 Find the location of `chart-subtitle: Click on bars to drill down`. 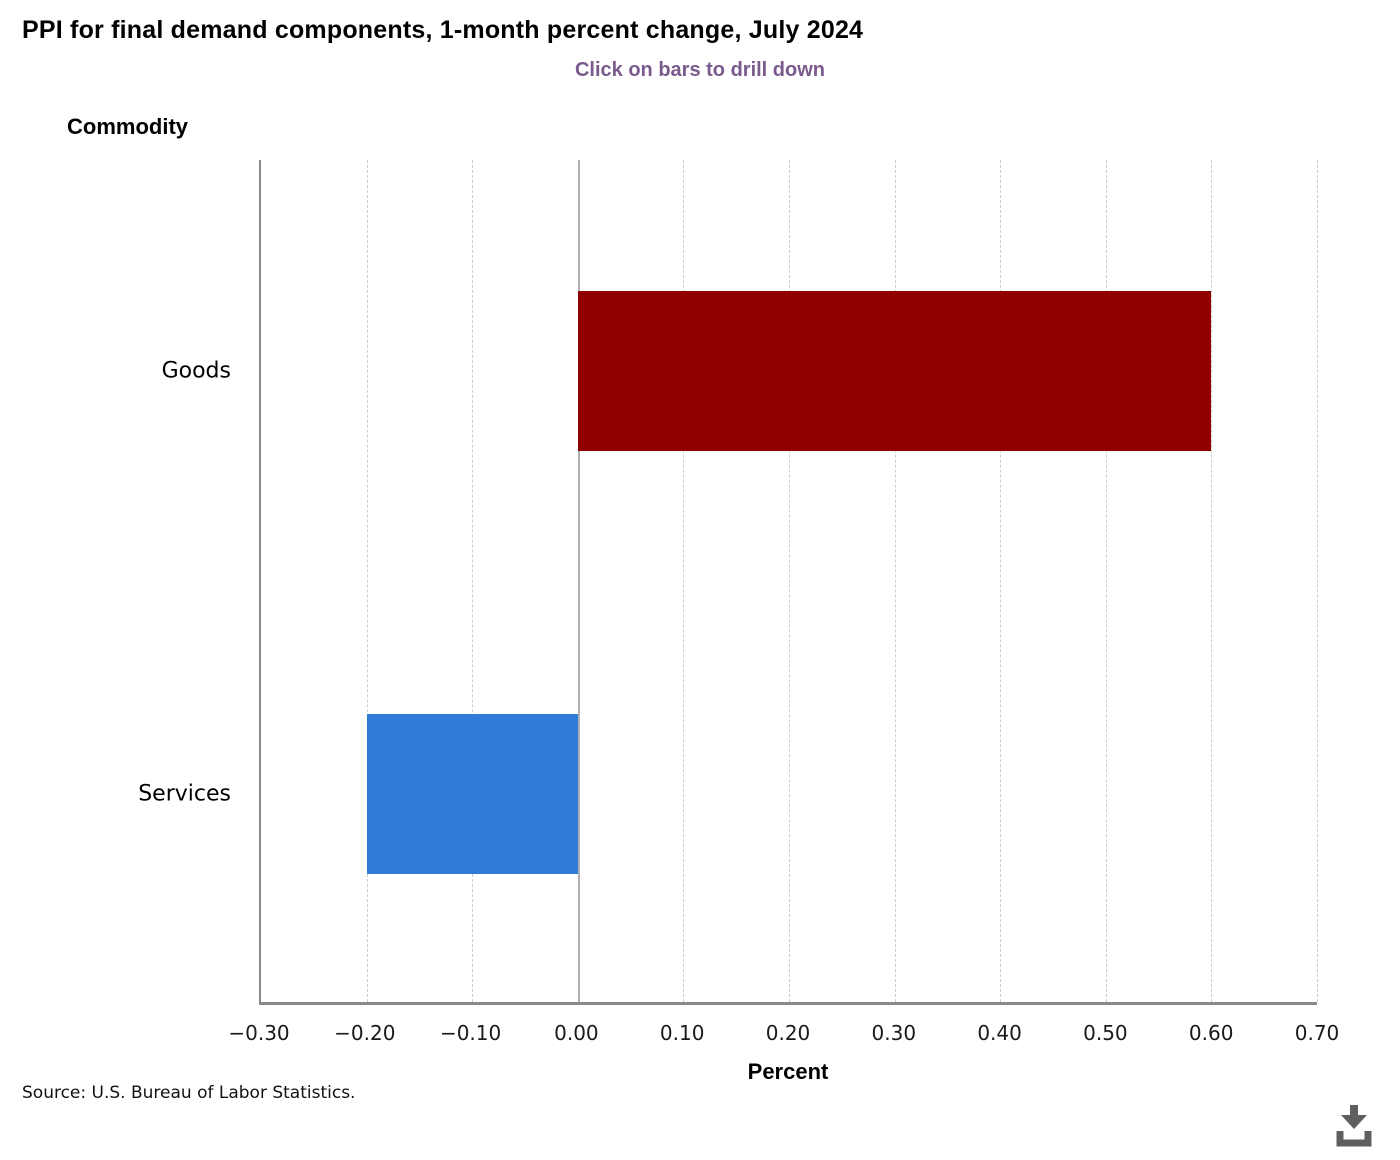

chart-subtitle: Click on bars to drill down is located at coordinates (700, 70).